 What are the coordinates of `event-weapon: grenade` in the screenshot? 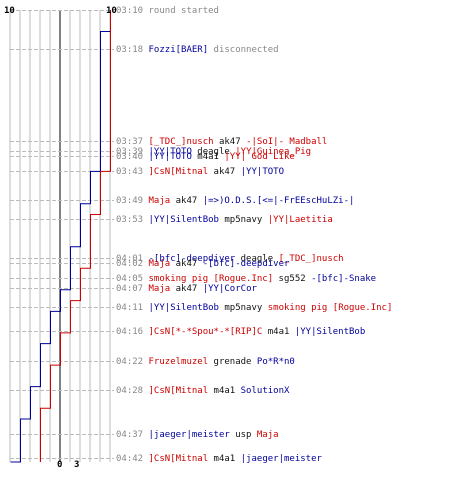 It's located at (232, 362).